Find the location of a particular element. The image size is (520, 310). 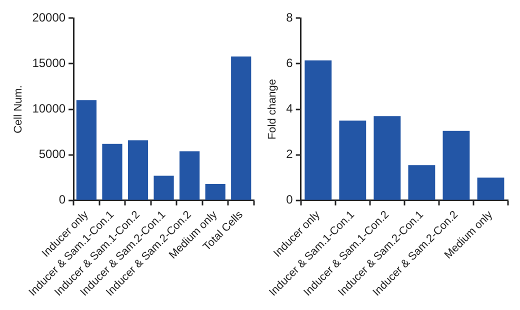

y-tick-label: 6 is located at coordinates (290, 63).